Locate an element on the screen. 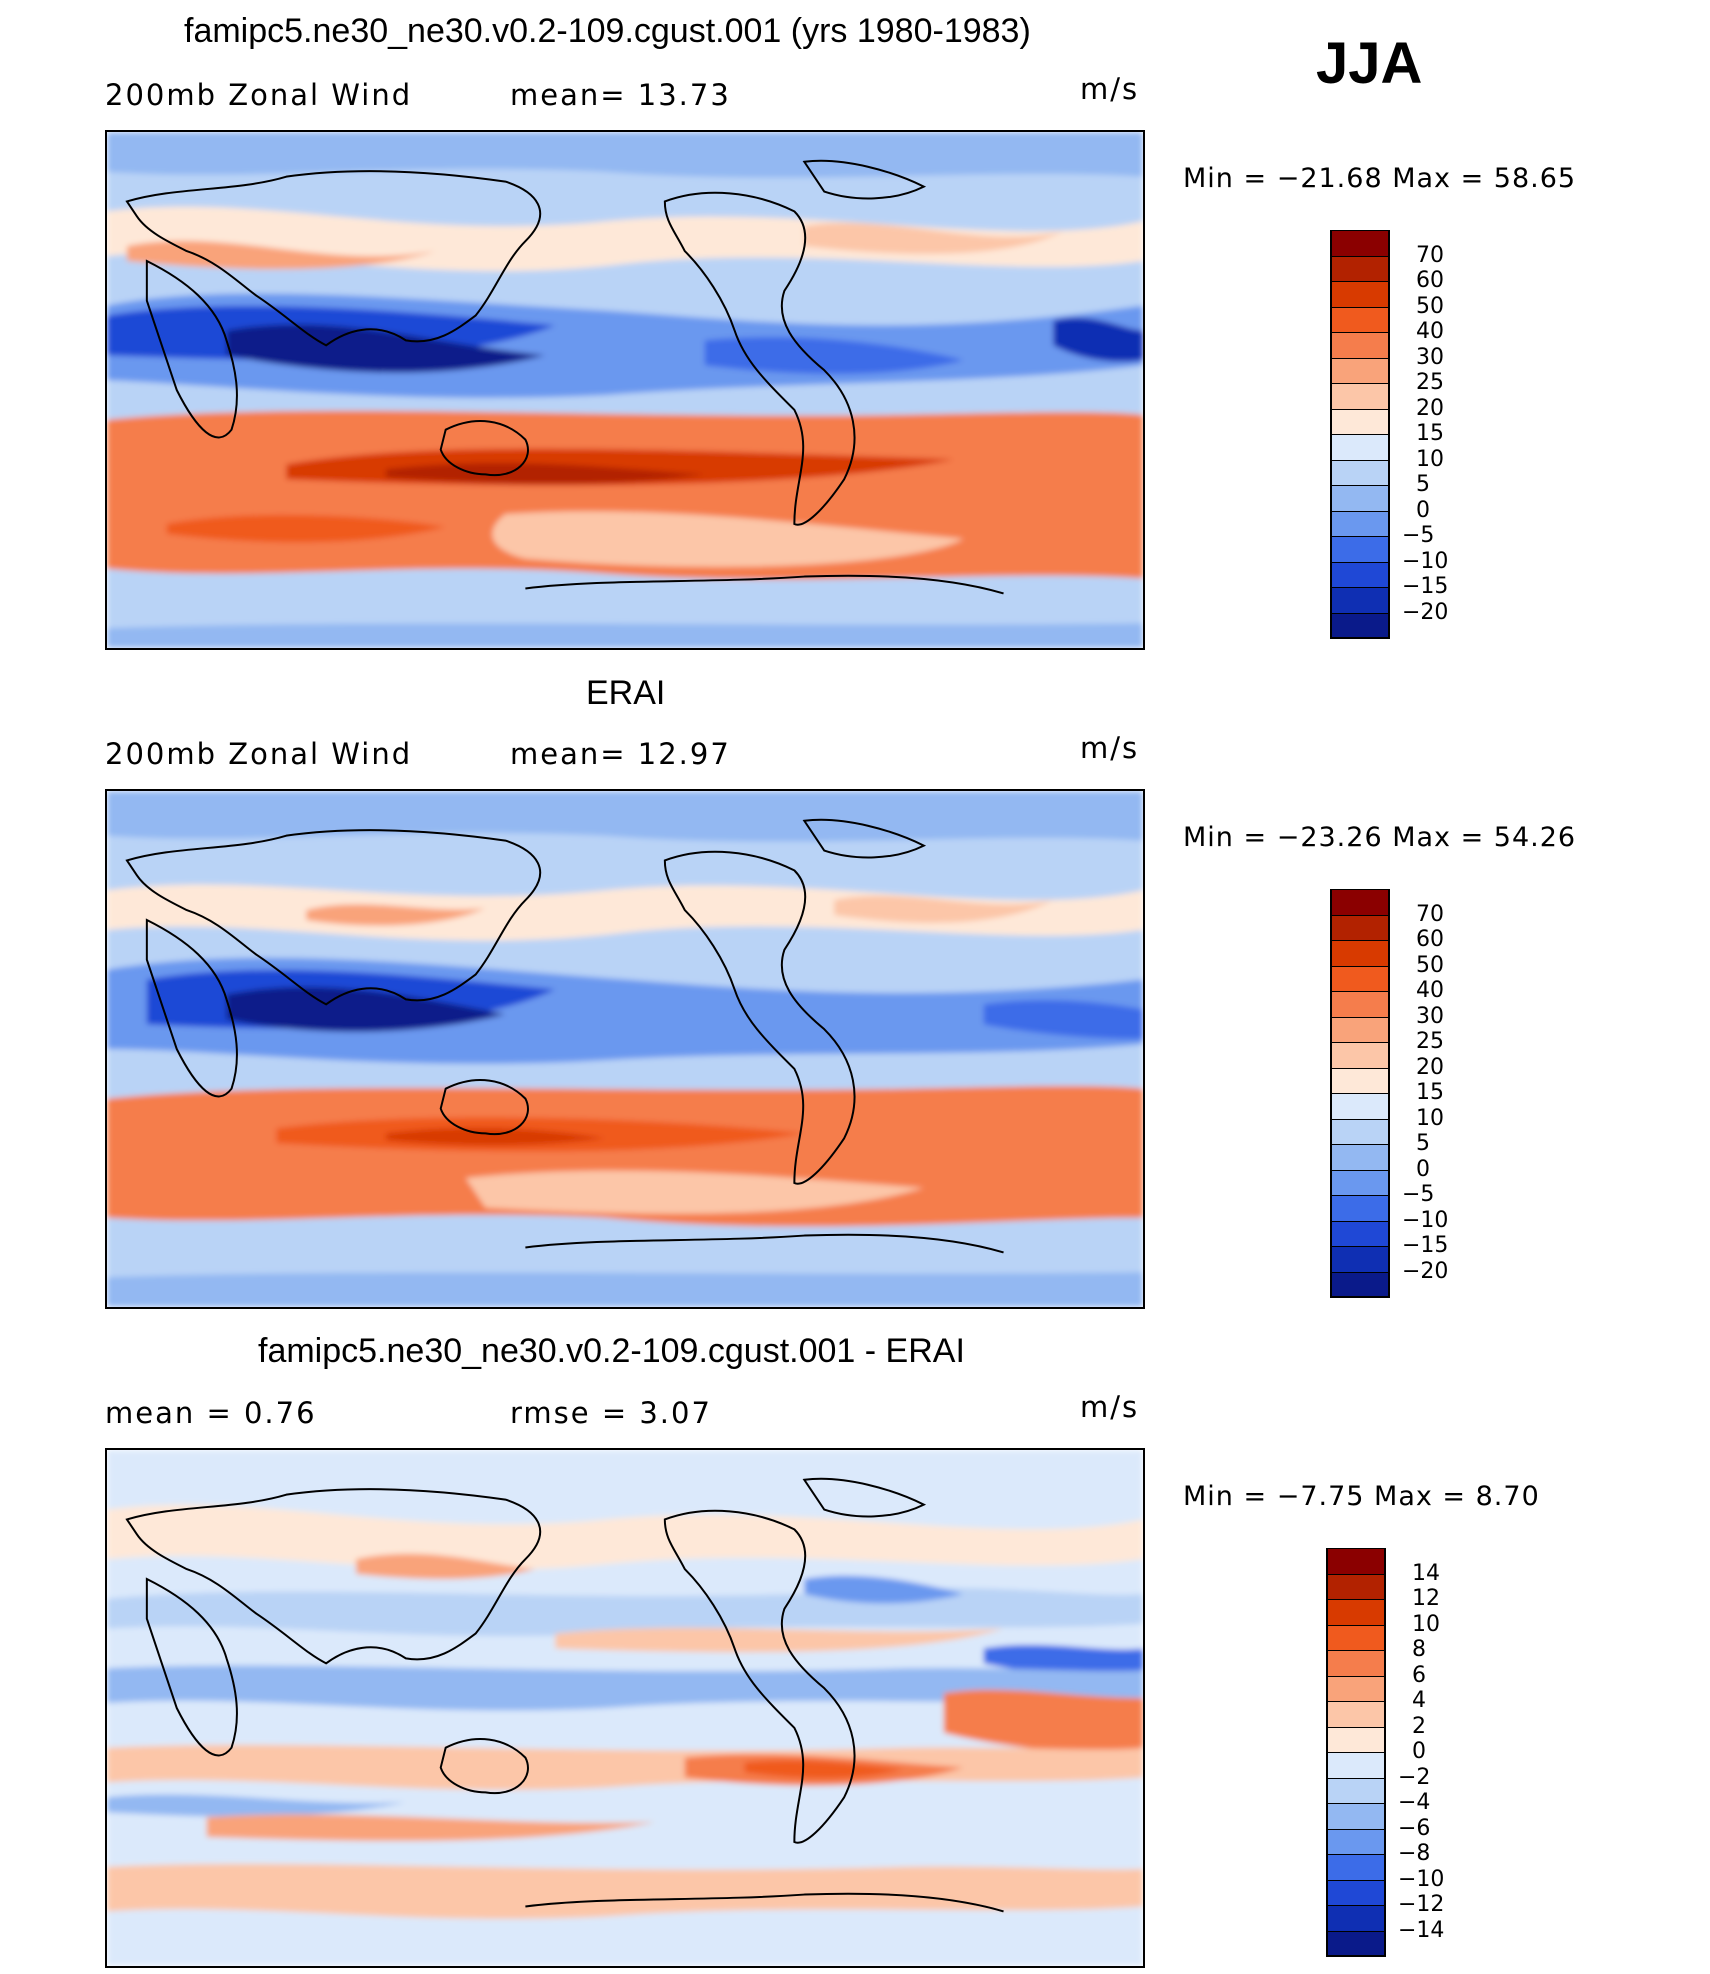  colorbar-tick-label: −4 is located at coordinates (1414, 1802).